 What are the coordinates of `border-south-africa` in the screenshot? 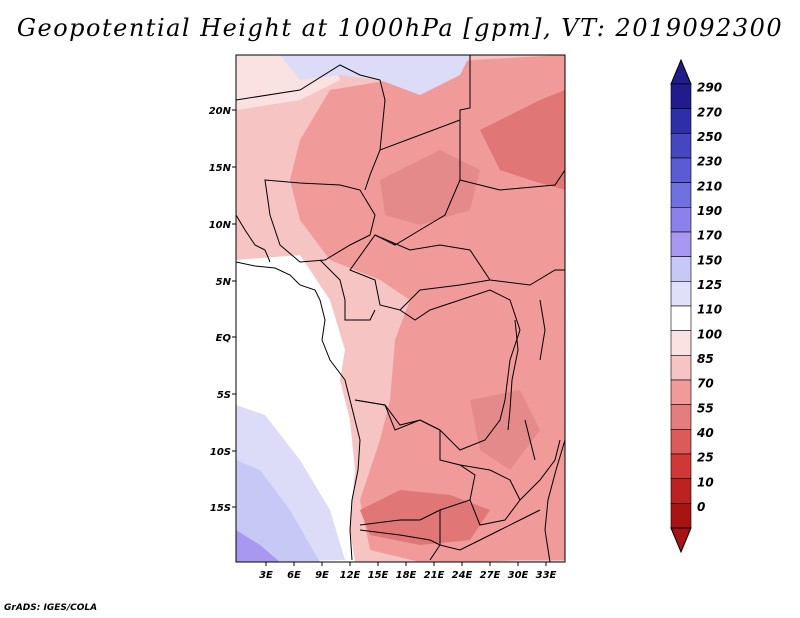 It's located at (400, 545).